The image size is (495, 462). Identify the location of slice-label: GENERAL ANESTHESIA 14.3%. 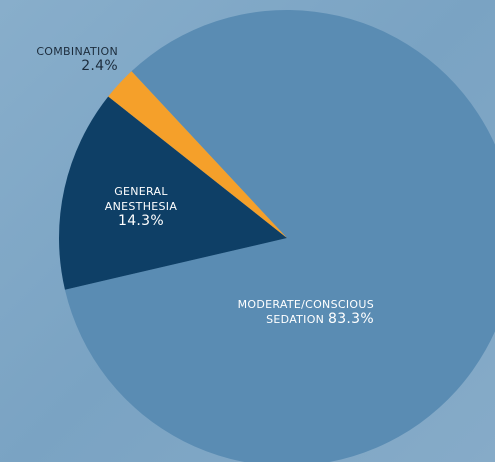
(141, 206).